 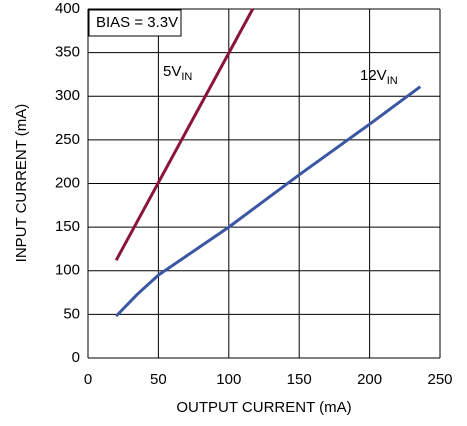 What do you see at coordinates (263, 407) in the screenshot?
I see `x-axis-label: OUTPUT CURRENT (mA)` at bounding box center [263, 407].